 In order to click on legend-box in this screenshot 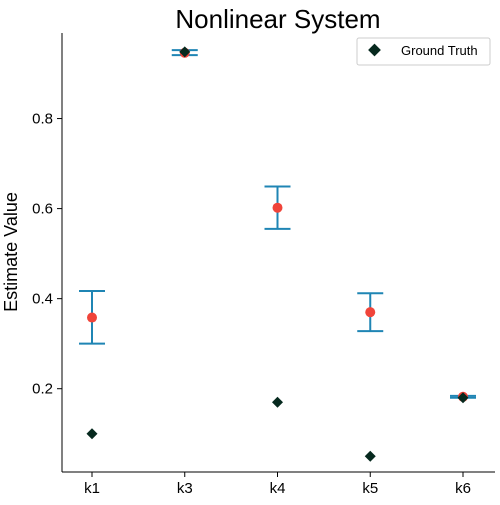, I will do `click(423, 51)`.